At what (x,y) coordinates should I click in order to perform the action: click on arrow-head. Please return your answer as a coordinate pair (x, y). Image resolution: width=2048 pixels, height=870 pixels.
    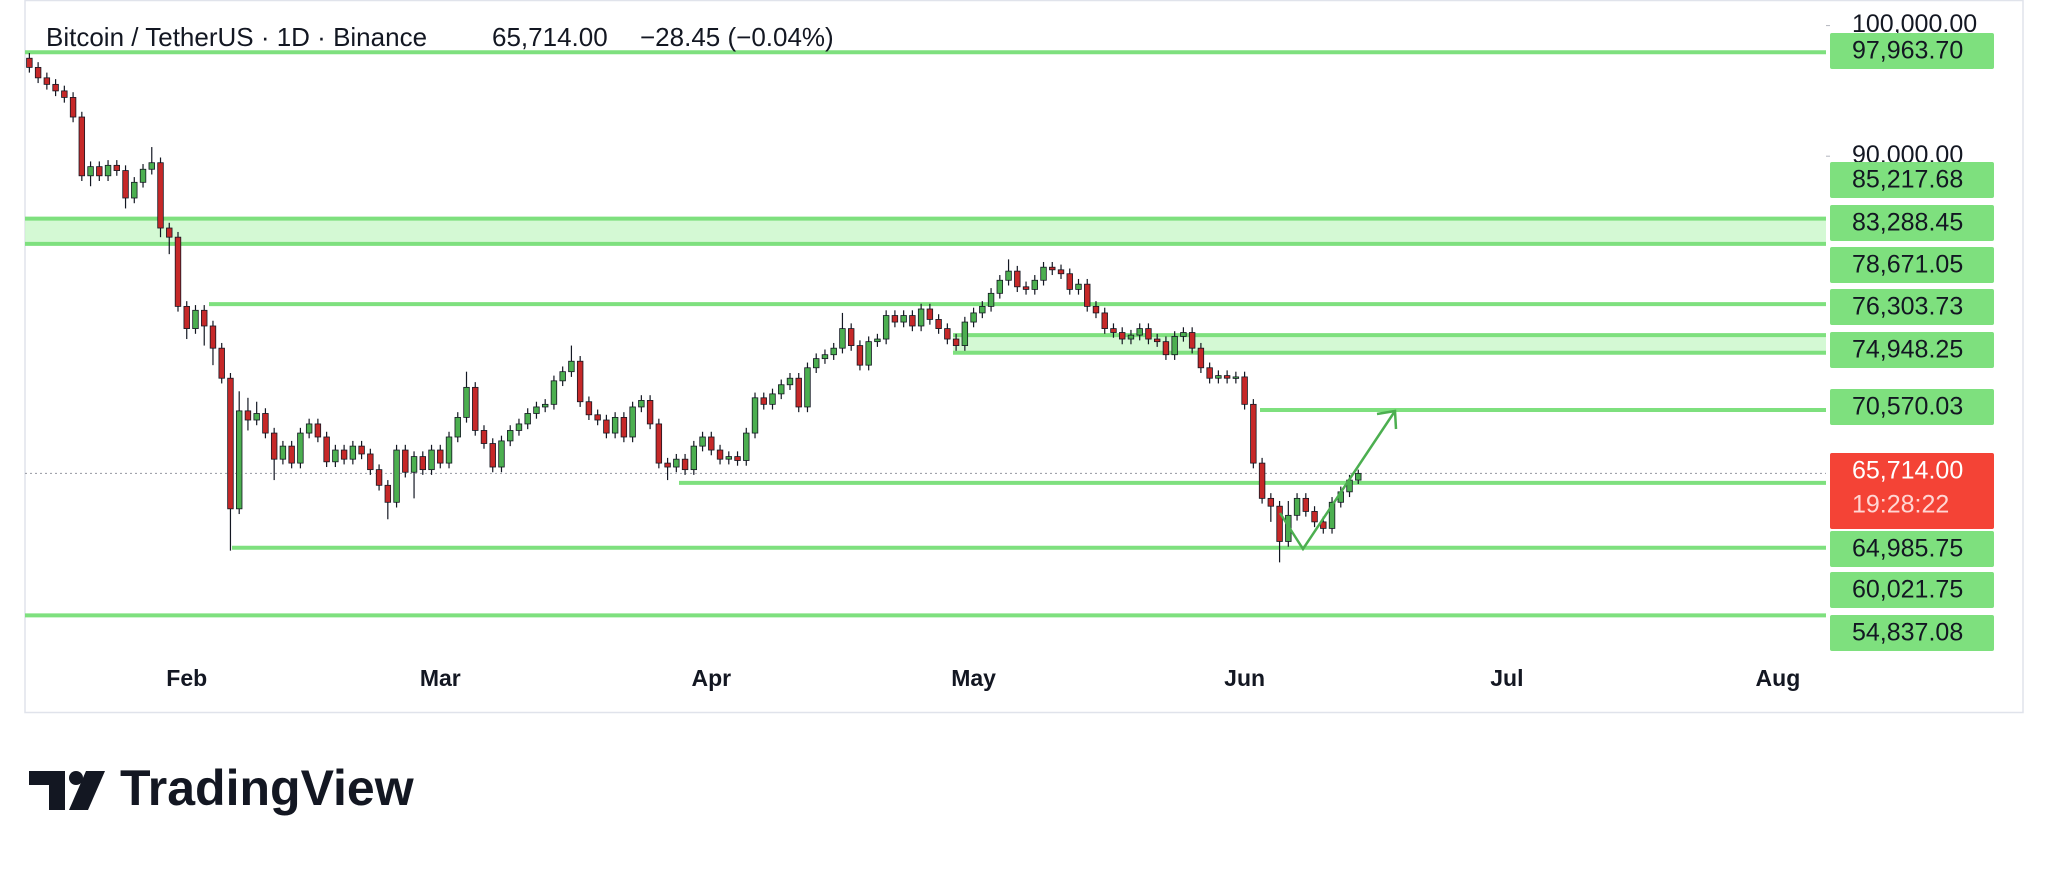
    Looking at the image, I should click on (1387, 419).